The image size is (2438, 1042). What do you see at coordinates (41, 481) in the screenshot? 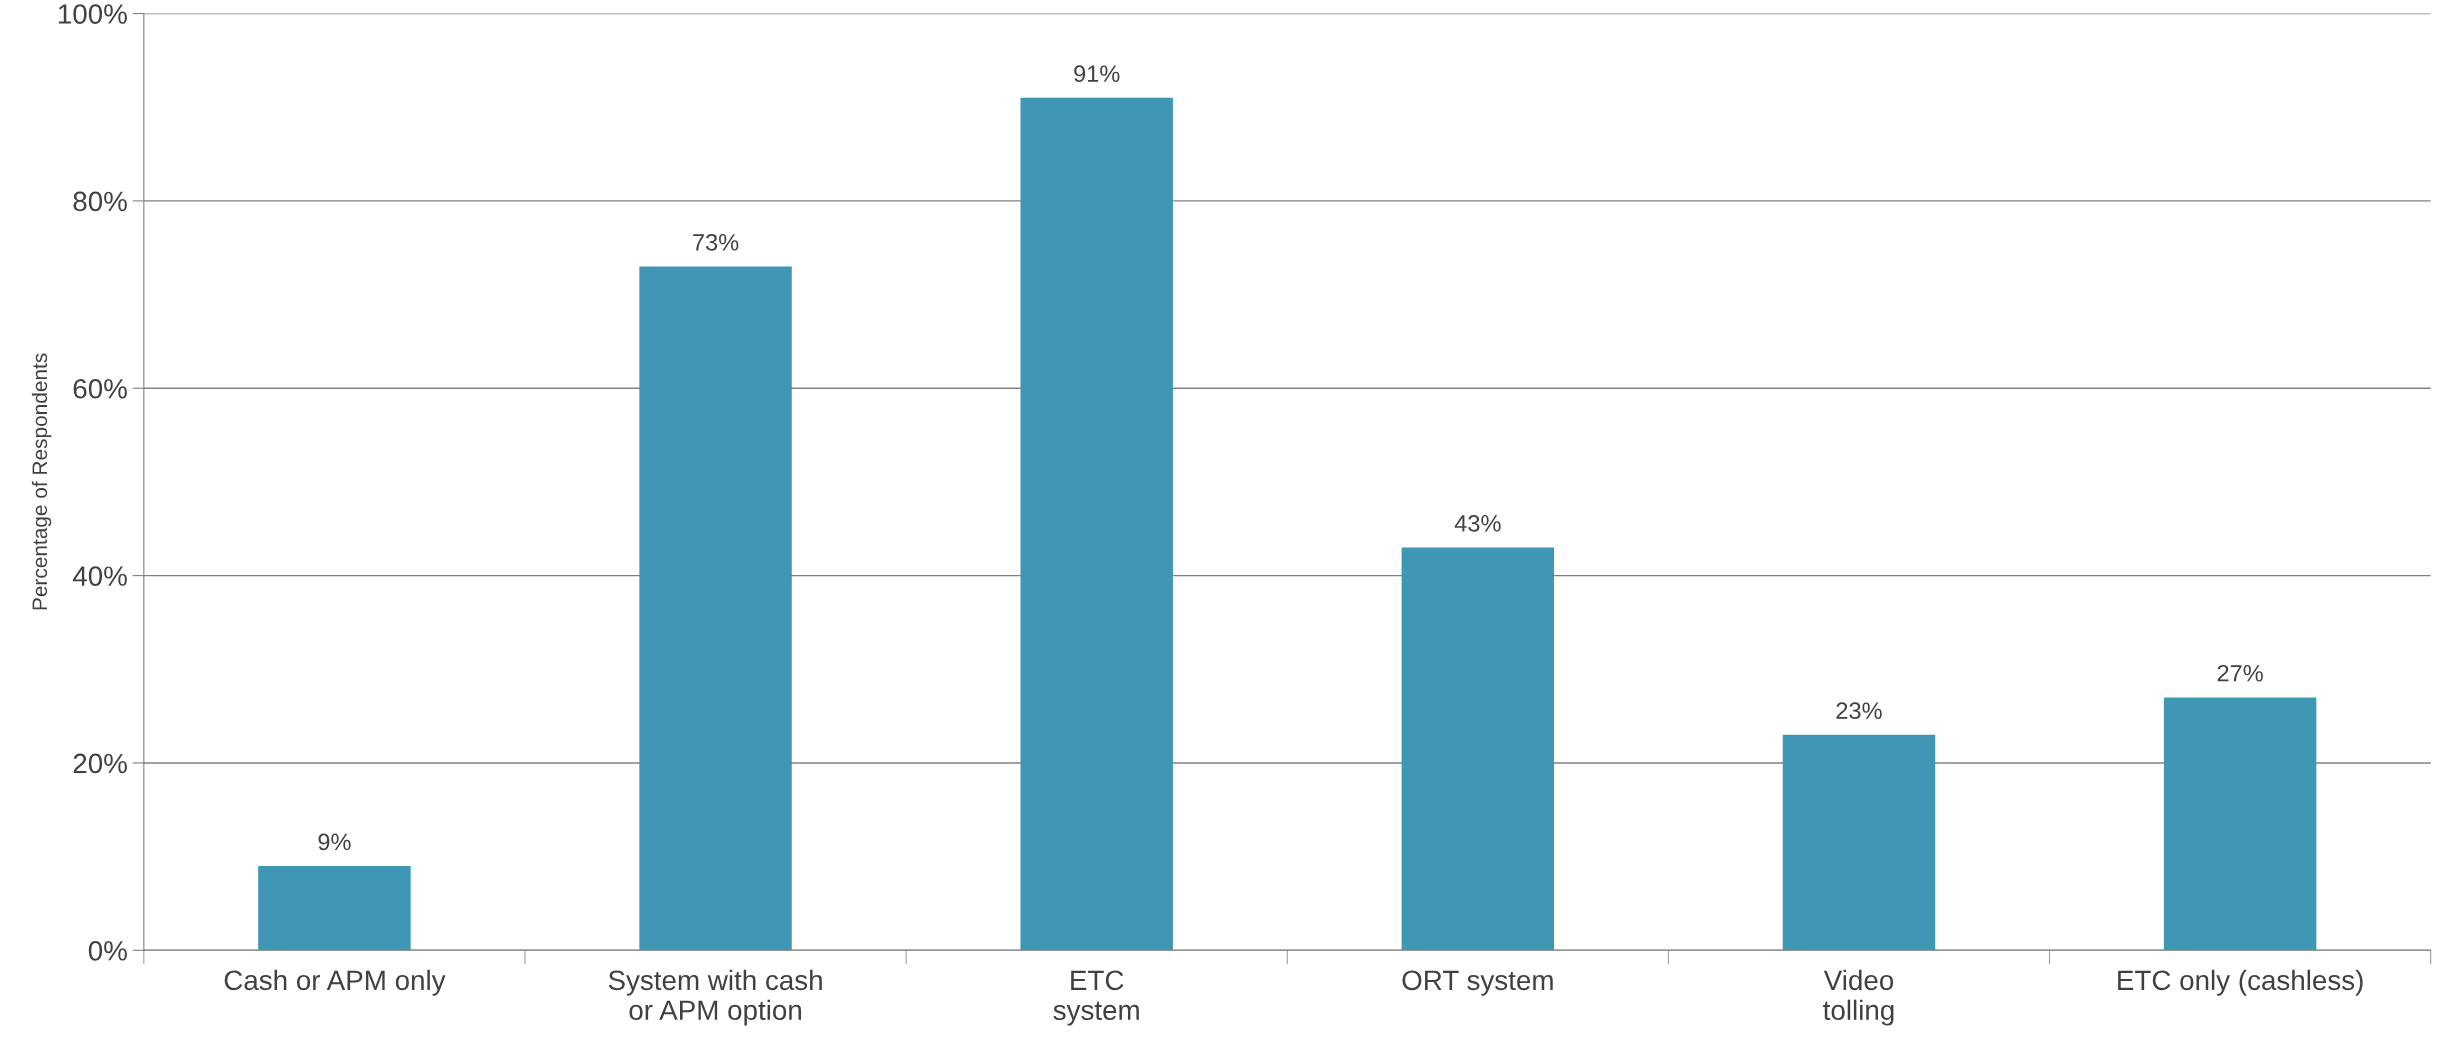
I see `y-axis-title: Percentage of Respondents` at bounding box center [41, 481].